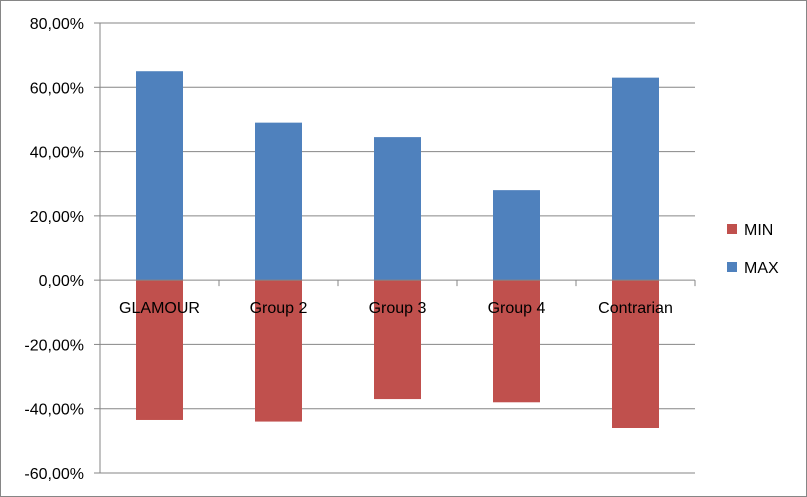 The width and height of the screenshot is (807, 497). I want to click on y-tick-label: -20,00%, so click(54, 345).